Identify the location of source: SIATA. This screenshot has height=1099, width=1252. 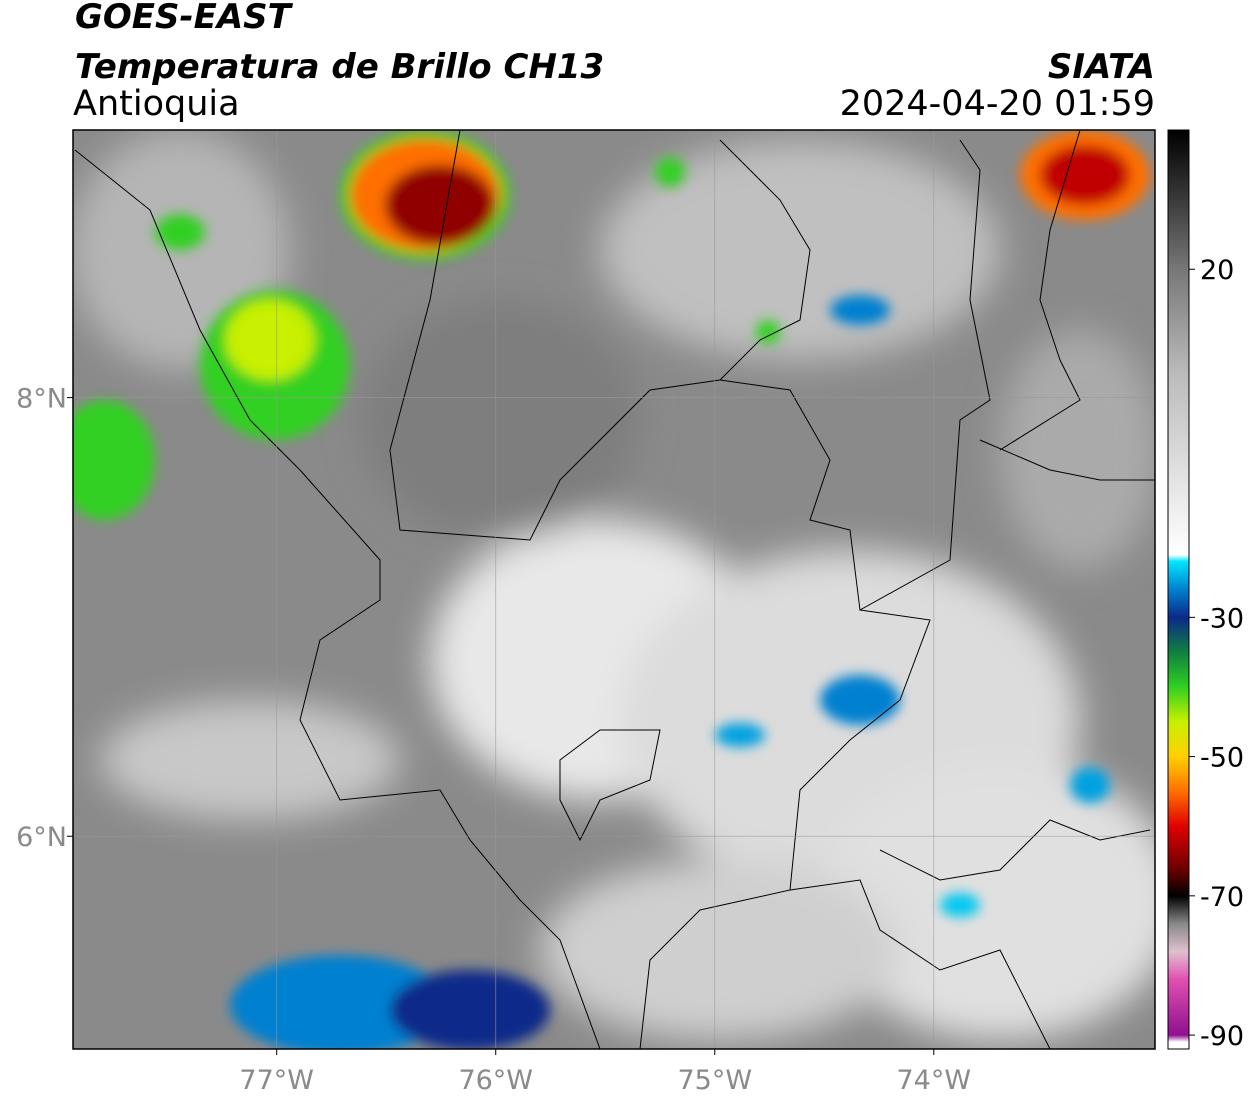
(1101, 67).